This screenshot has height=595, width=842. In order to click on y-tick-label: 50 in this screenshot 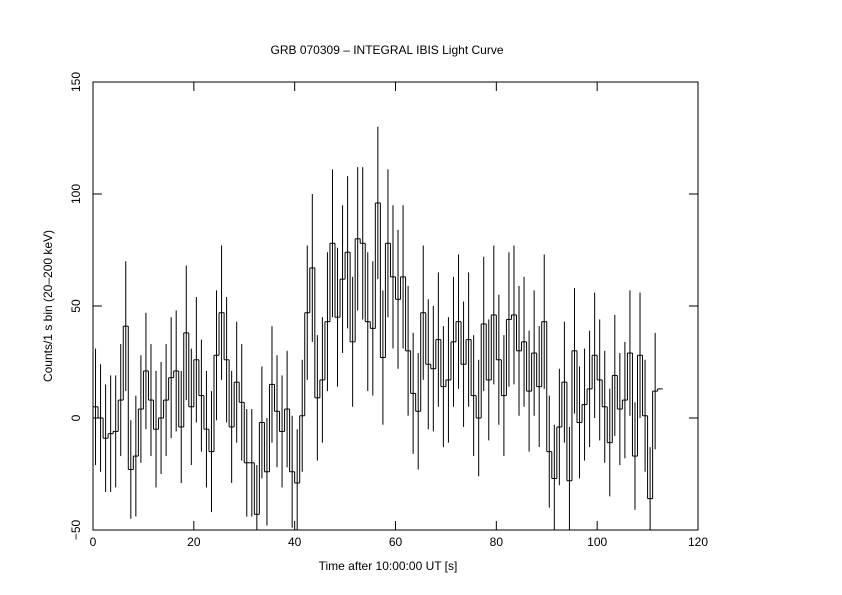, I will do `click(76, 306)`.